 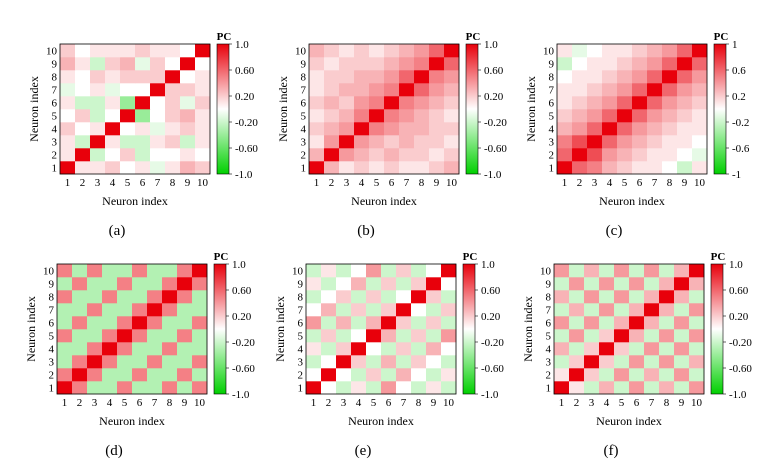 What do you see at coordinates (622, 403) in the screenshot?
I see `x-tick-label: 5` at bounding box center [622, 403].